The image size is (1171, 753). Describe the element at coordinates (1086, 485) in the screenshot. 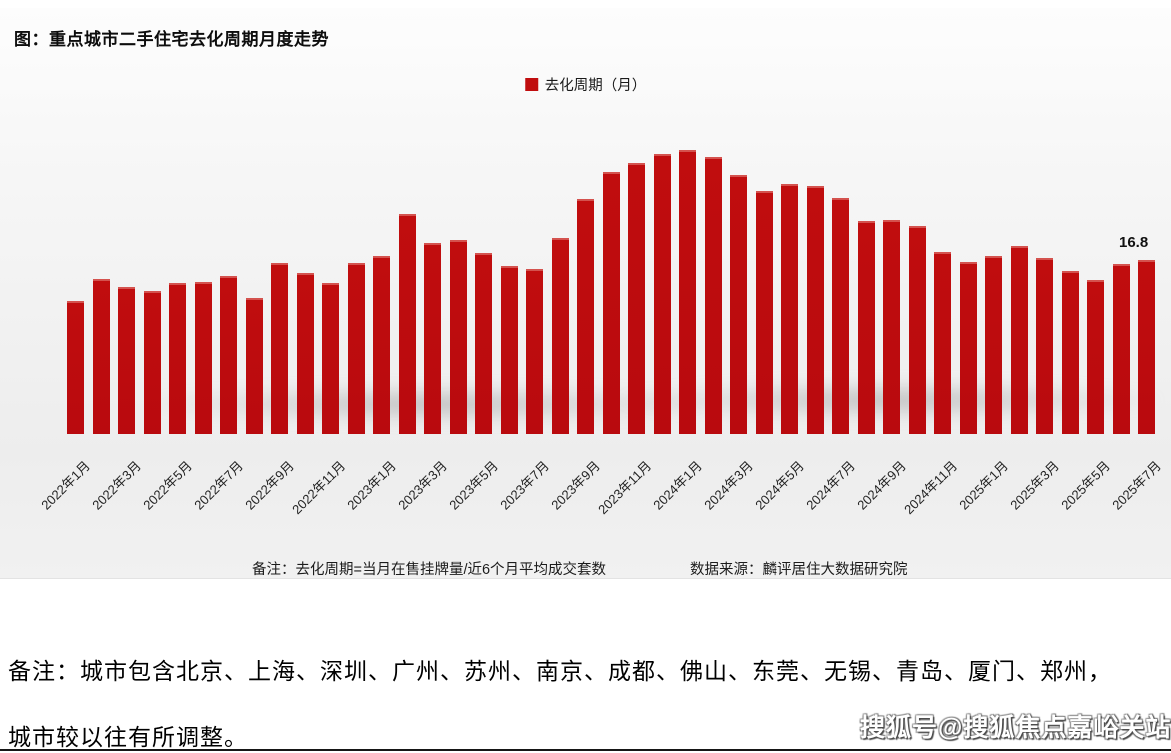

I see `x-axis-label-2025年5月: 2025年5月` at that location.